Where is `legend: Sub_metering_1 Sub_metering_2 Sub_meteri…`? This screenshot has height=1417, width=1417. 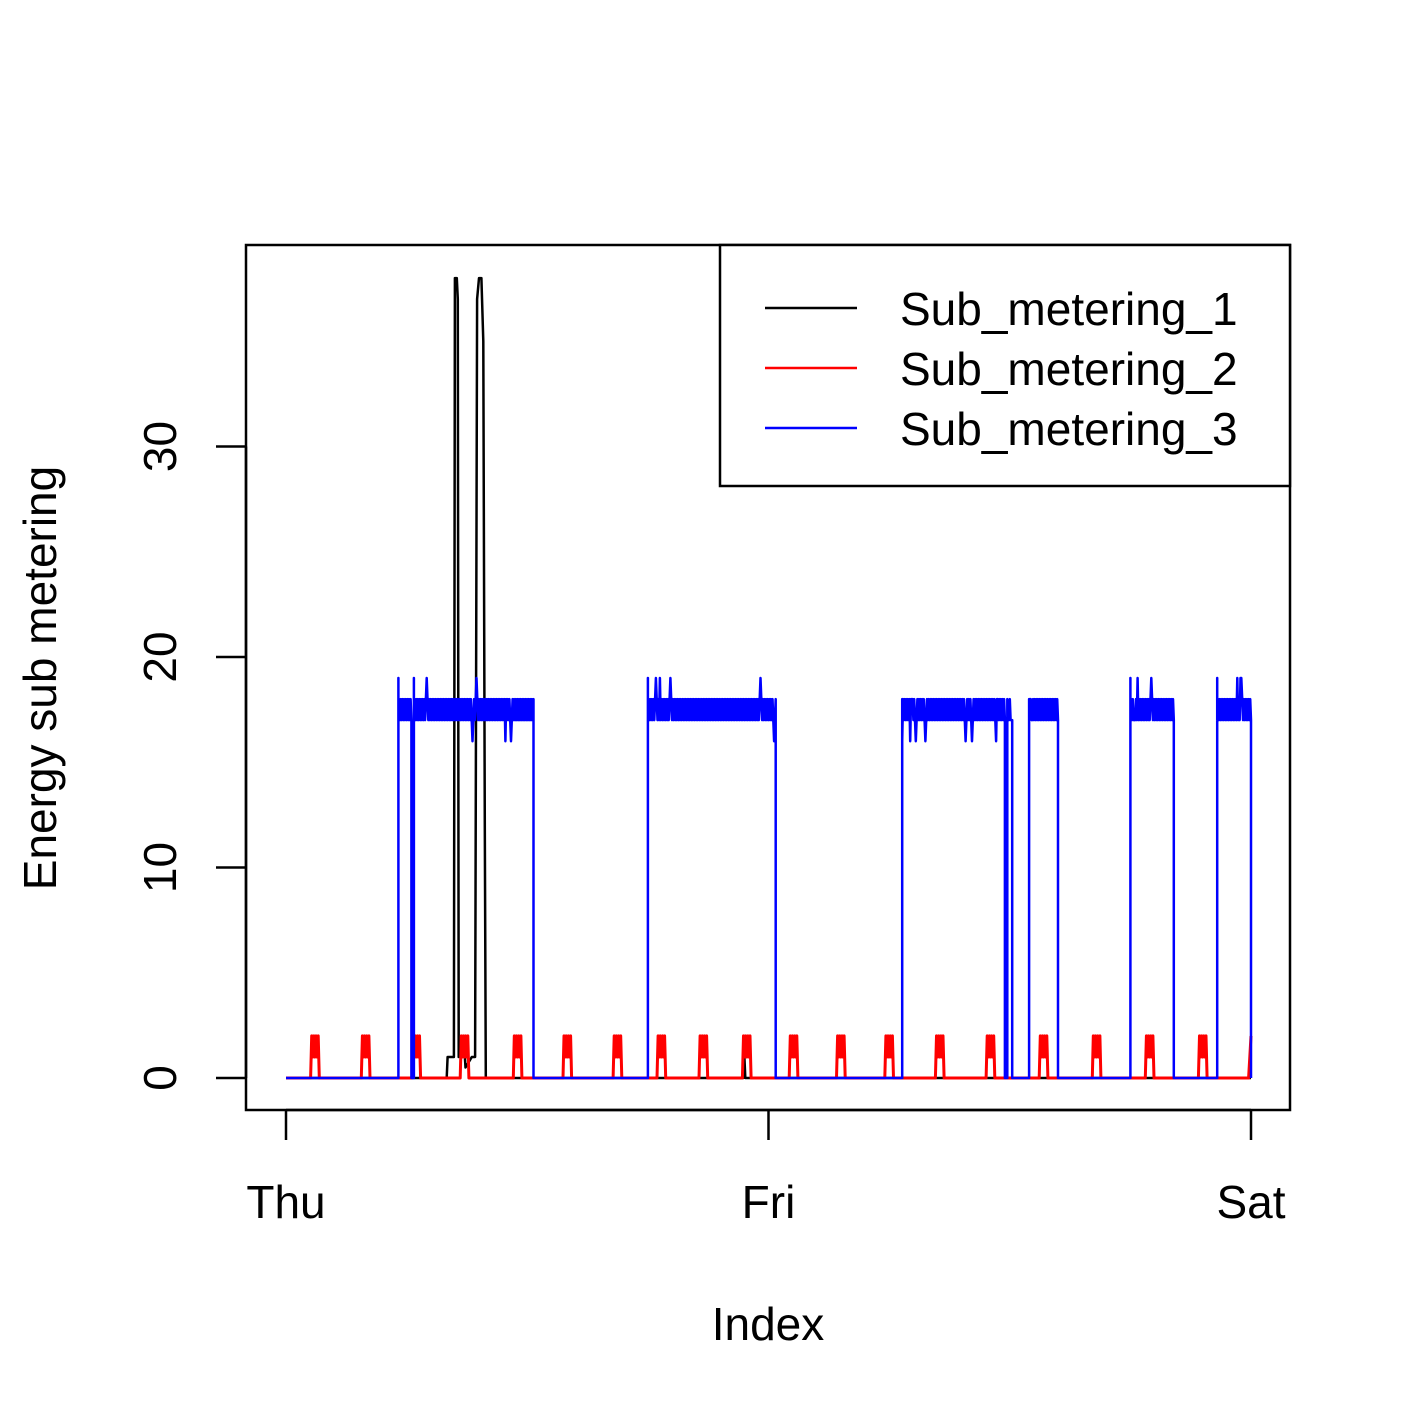 legend: Sub_metering_1 Sub_metering_2 Sub_meteri… is located at coordinates (1005, 365).